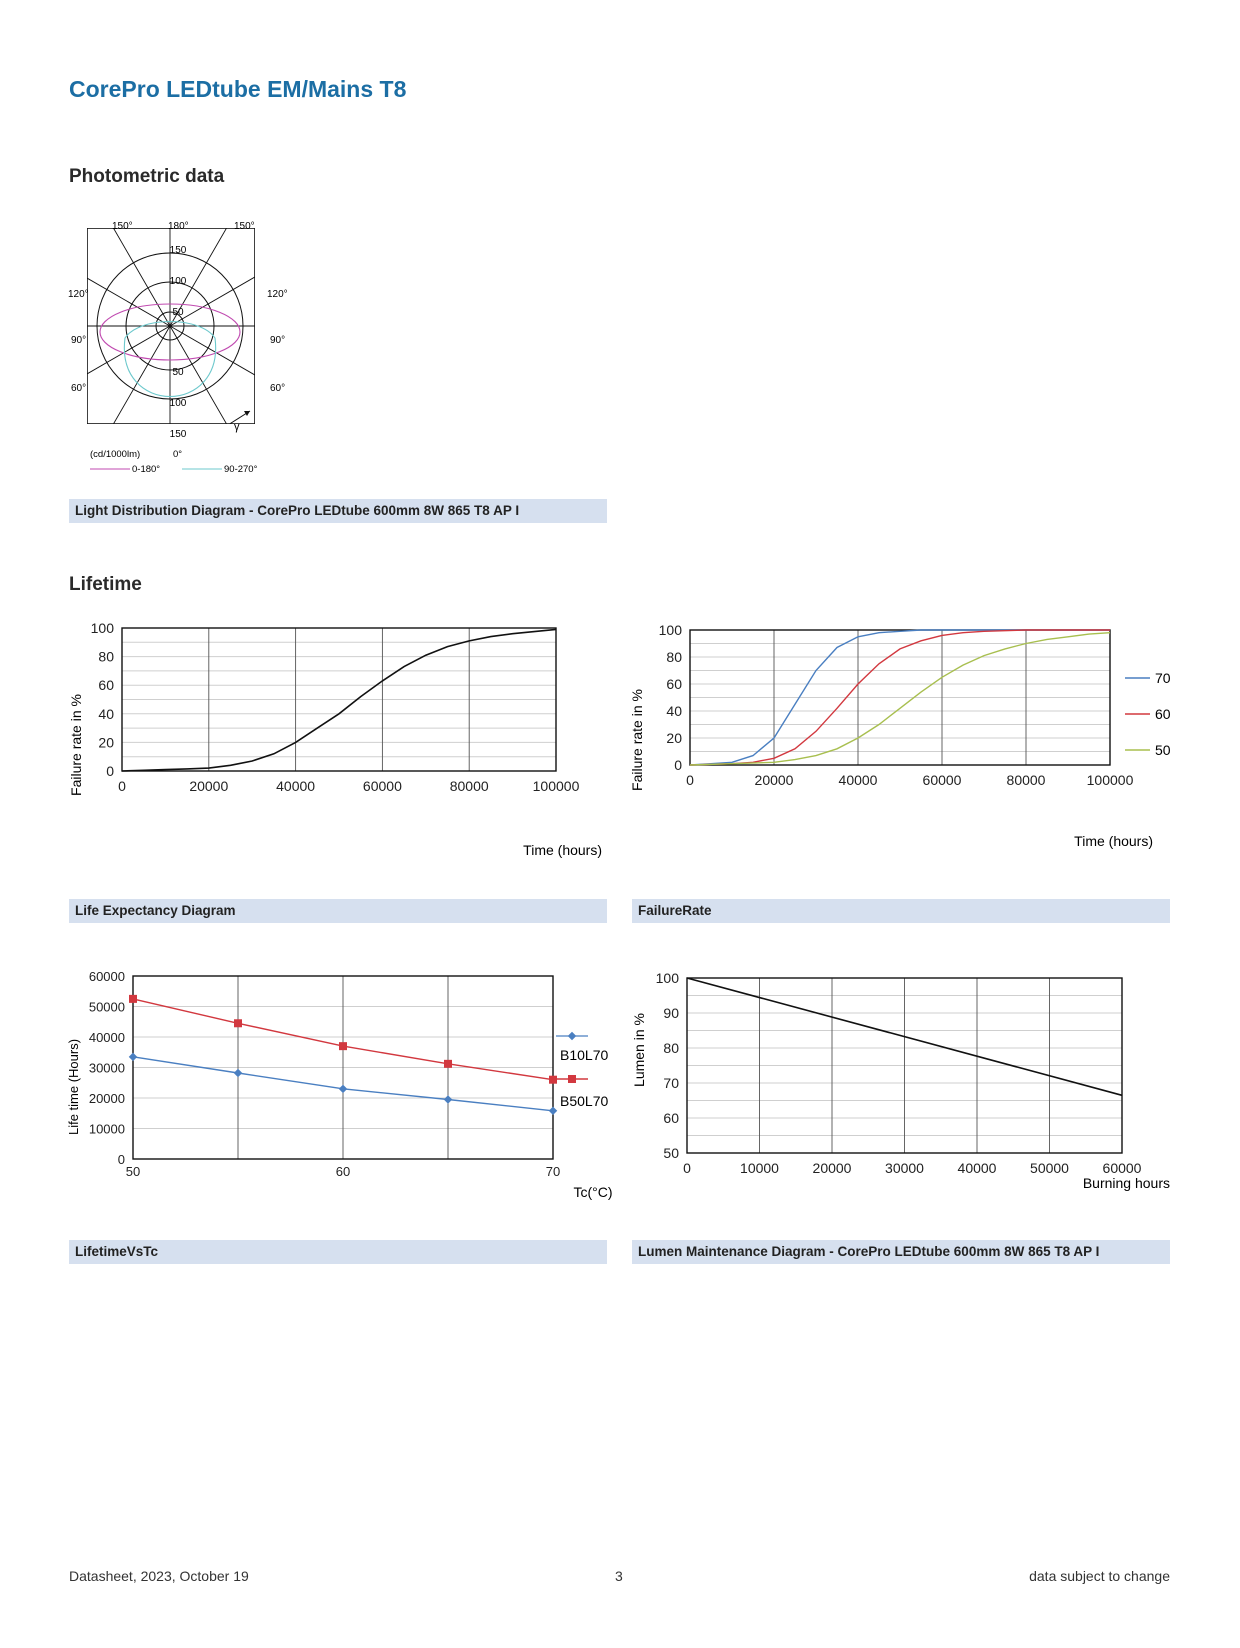 The image size is (1240, 1648). Describe the element at coordinates (110, 771) in the screenshot. I see `life-expectancy-y-tick: 0` at that location.